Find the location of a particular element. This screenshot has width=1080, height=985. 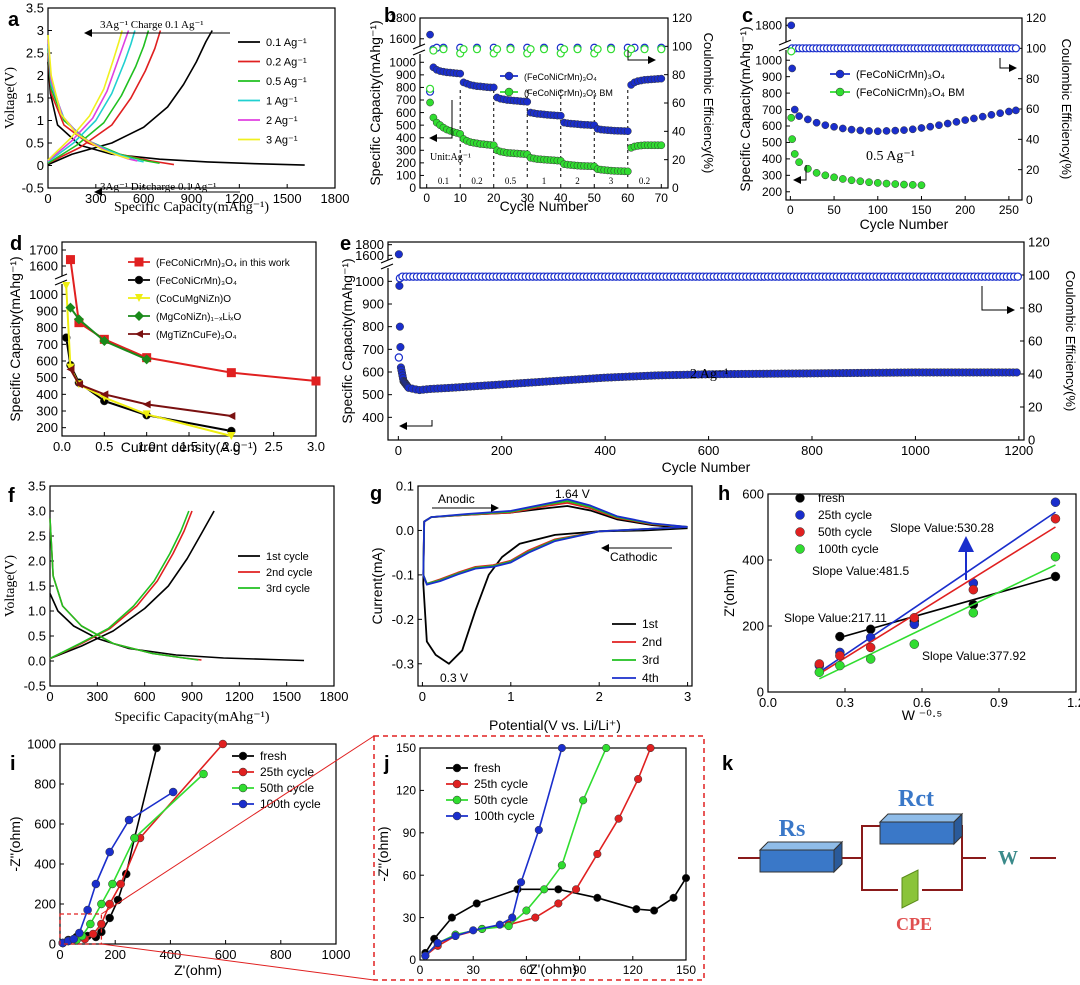

x-tick-label: 1.0 is located at coordinates (147, 446).